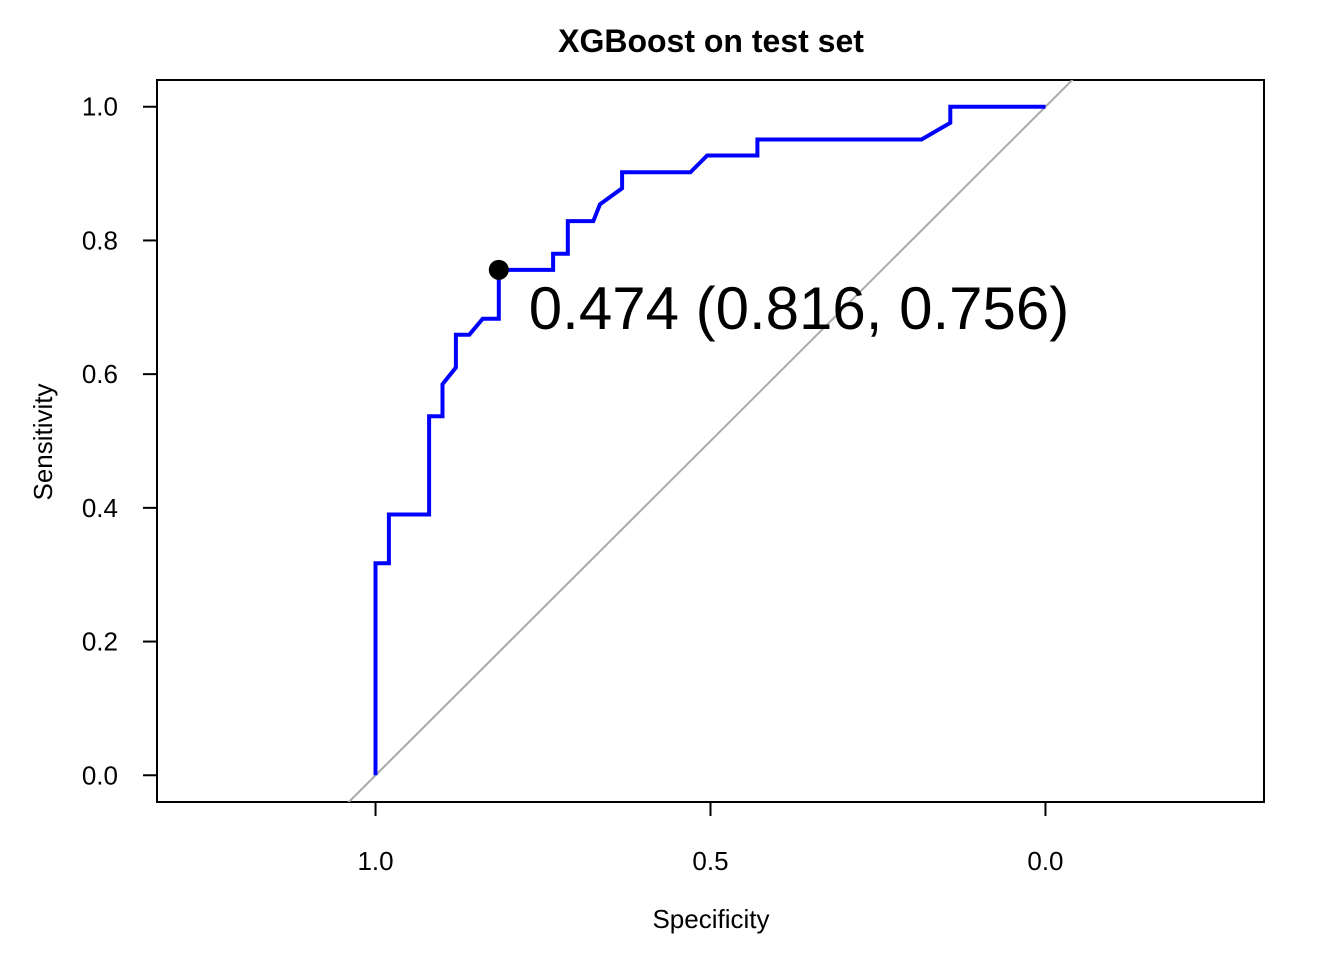  What do you see at coordinates (710, 919) in the screenshot?
I see `x-axis-title: Specificity` at bounding box center [710, 919].